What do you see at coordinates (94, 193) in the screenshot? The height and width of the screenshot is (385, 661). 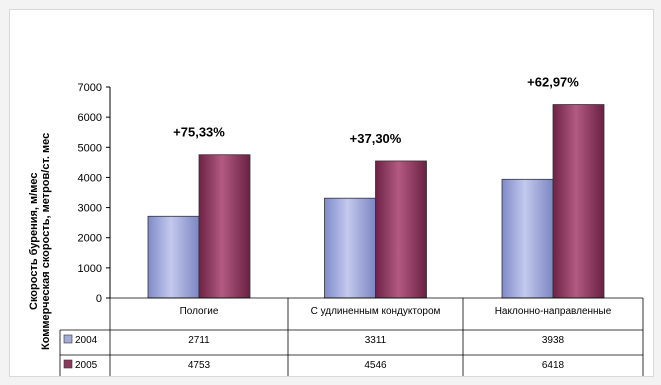 I see `y-axis-ticks: 0 1000 2000 3000 4000 5000 6000 7000` at bounding box center [94, 193].